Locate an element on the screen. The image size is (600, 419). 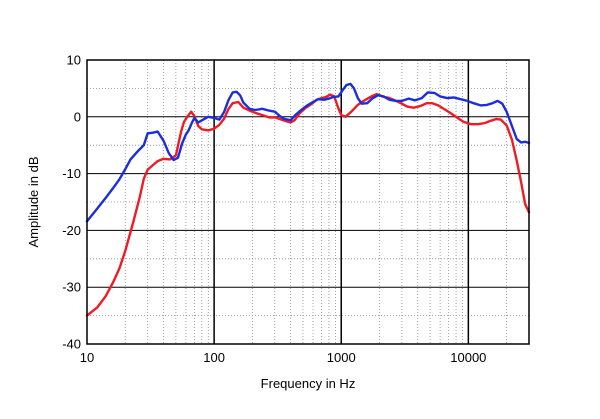
y-tick-label: -40 is located at coordinates (71, 344).